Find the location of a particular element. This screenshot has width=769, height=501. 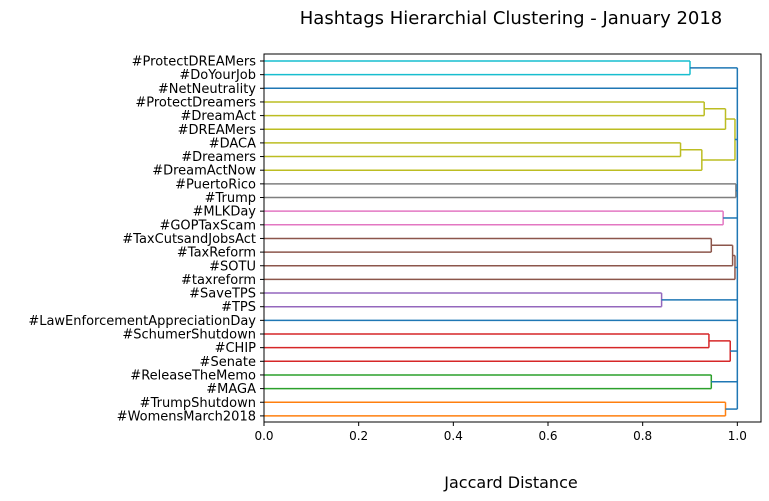

leaf-label: #PuertoRico is located at coordinates (215, 184).